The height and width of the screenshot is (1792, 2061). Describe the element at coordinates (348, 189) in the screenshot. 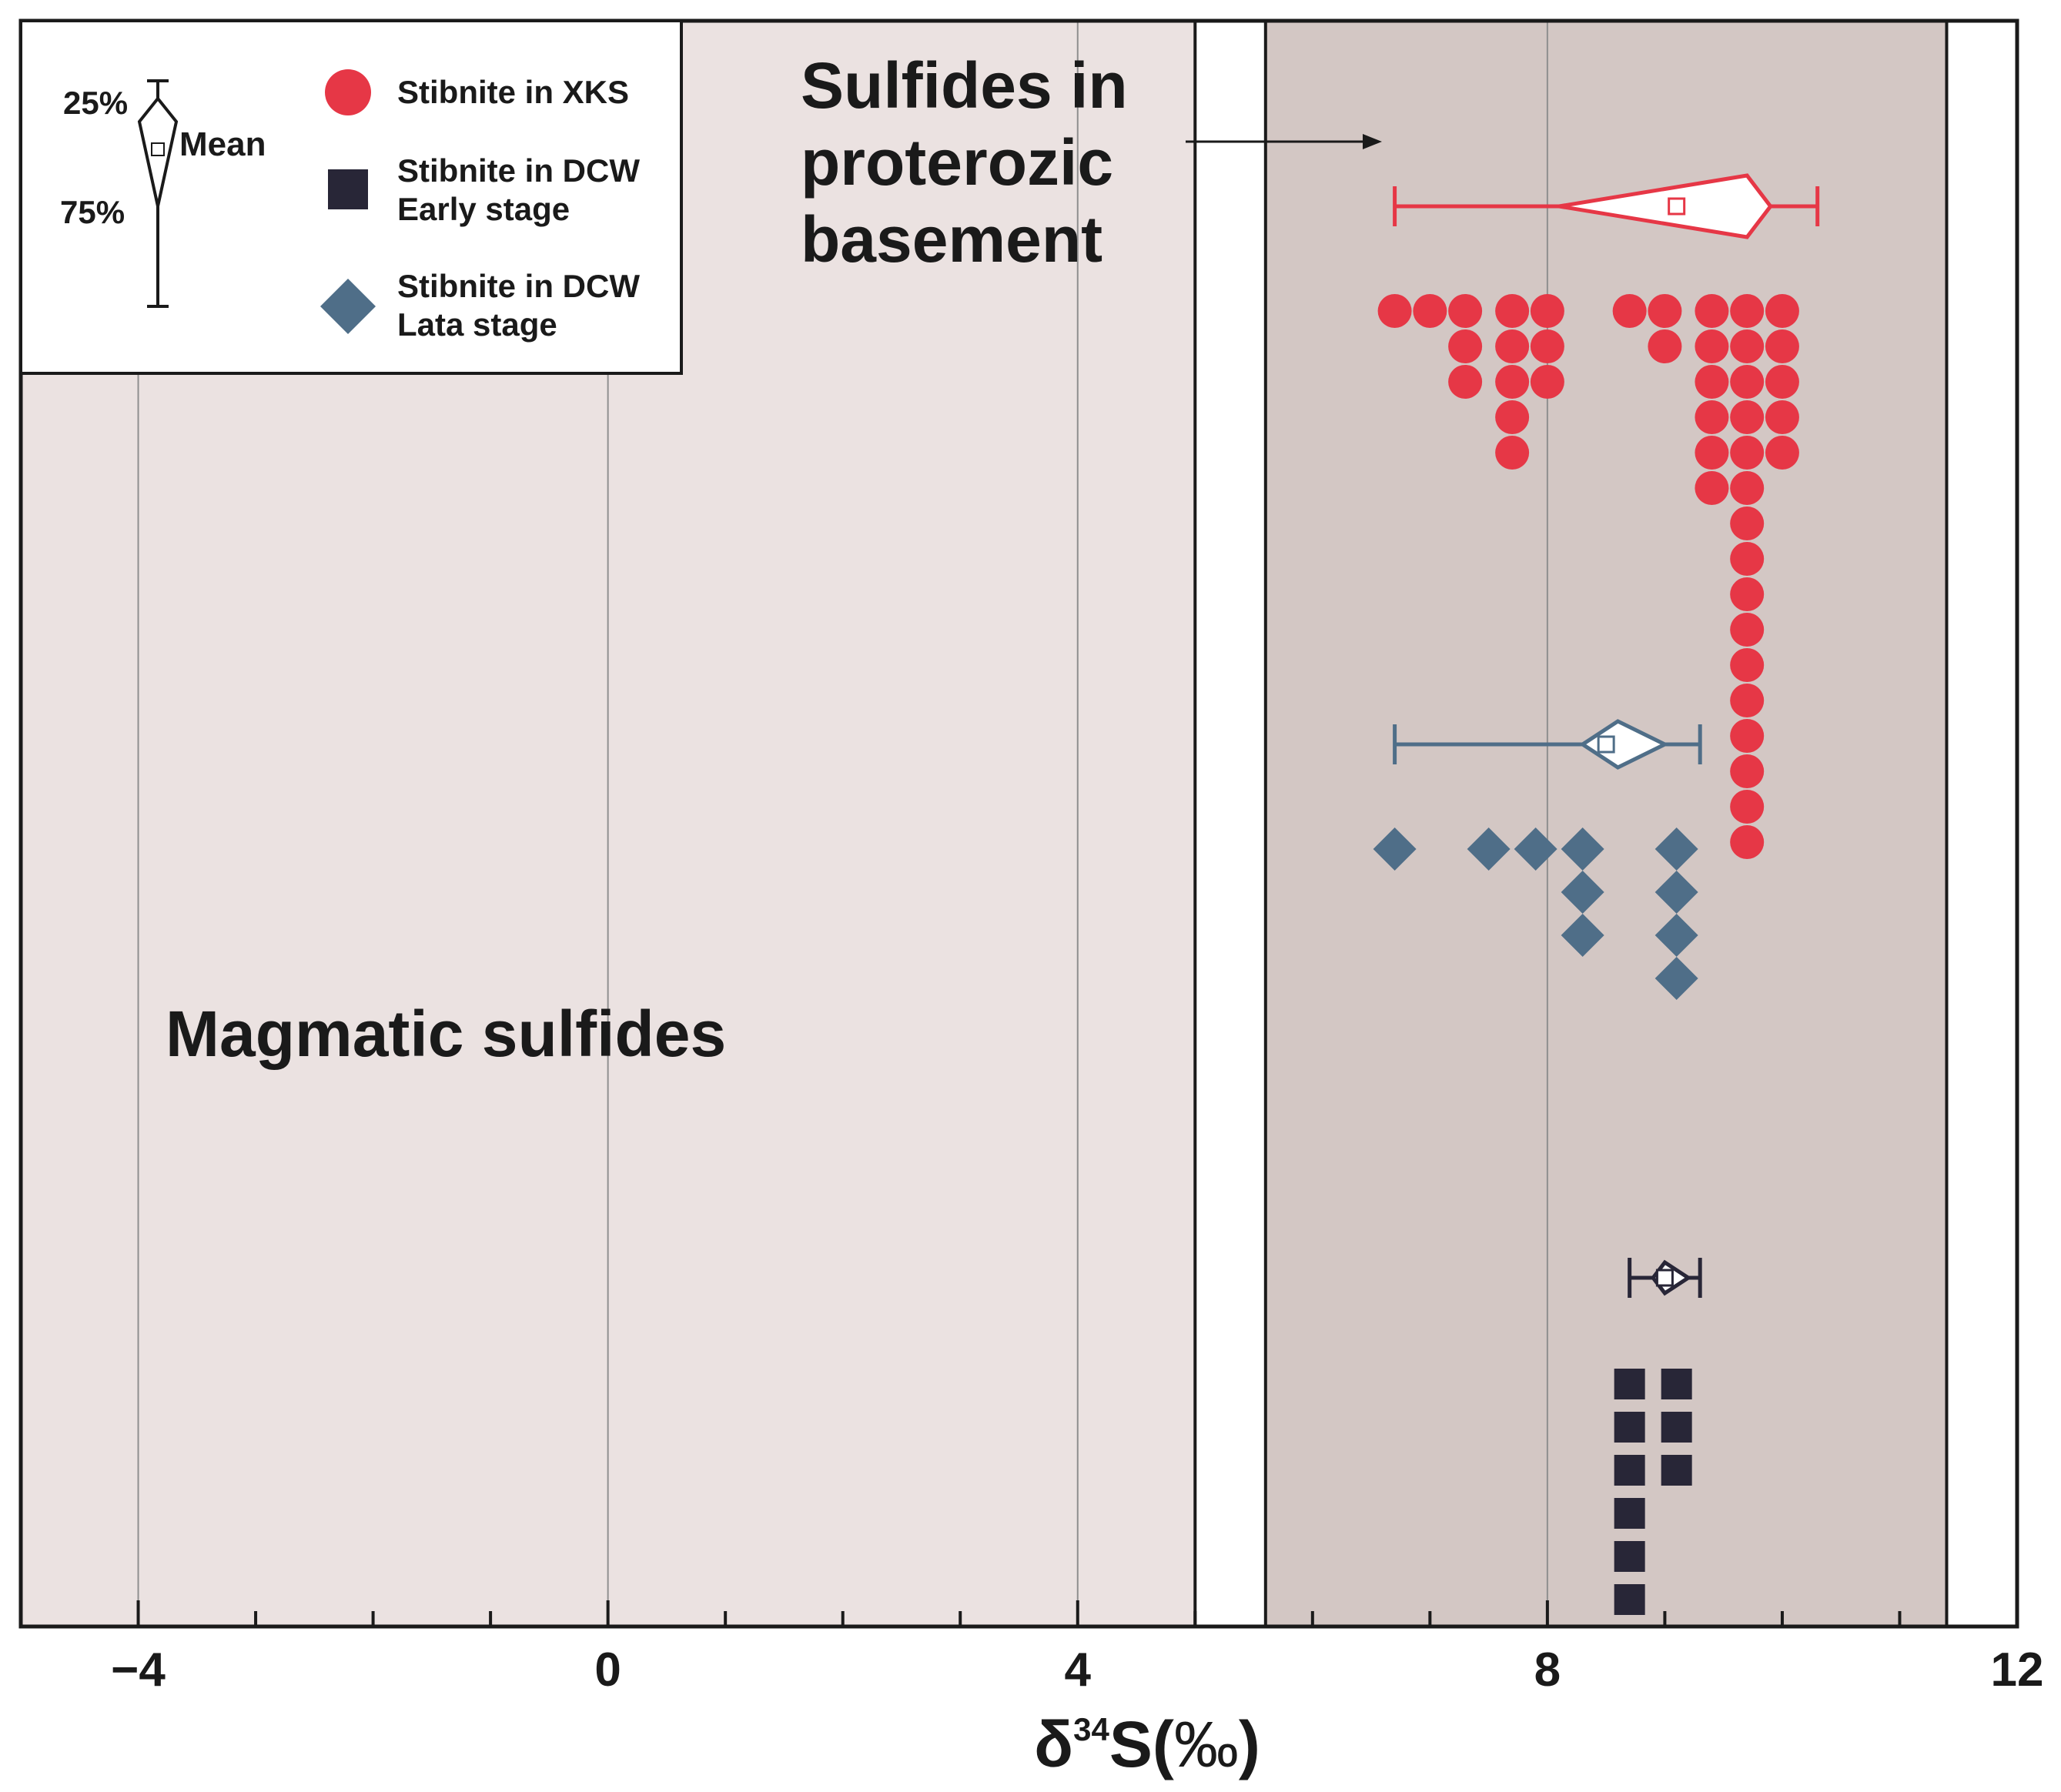

I see `legend-marker-square` at that location.